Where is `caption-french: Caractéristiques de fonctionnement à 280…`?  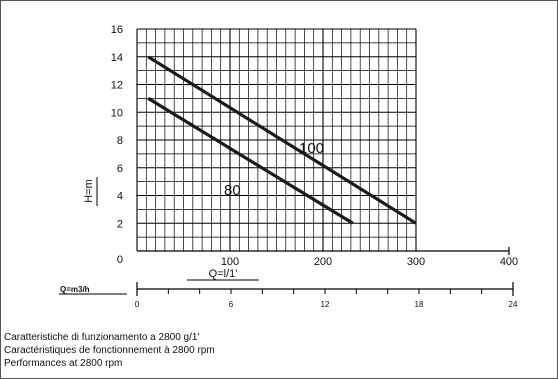 caption-french: Caractéristiques de fonctionnement à 280… is located at coordinates (109, 350).